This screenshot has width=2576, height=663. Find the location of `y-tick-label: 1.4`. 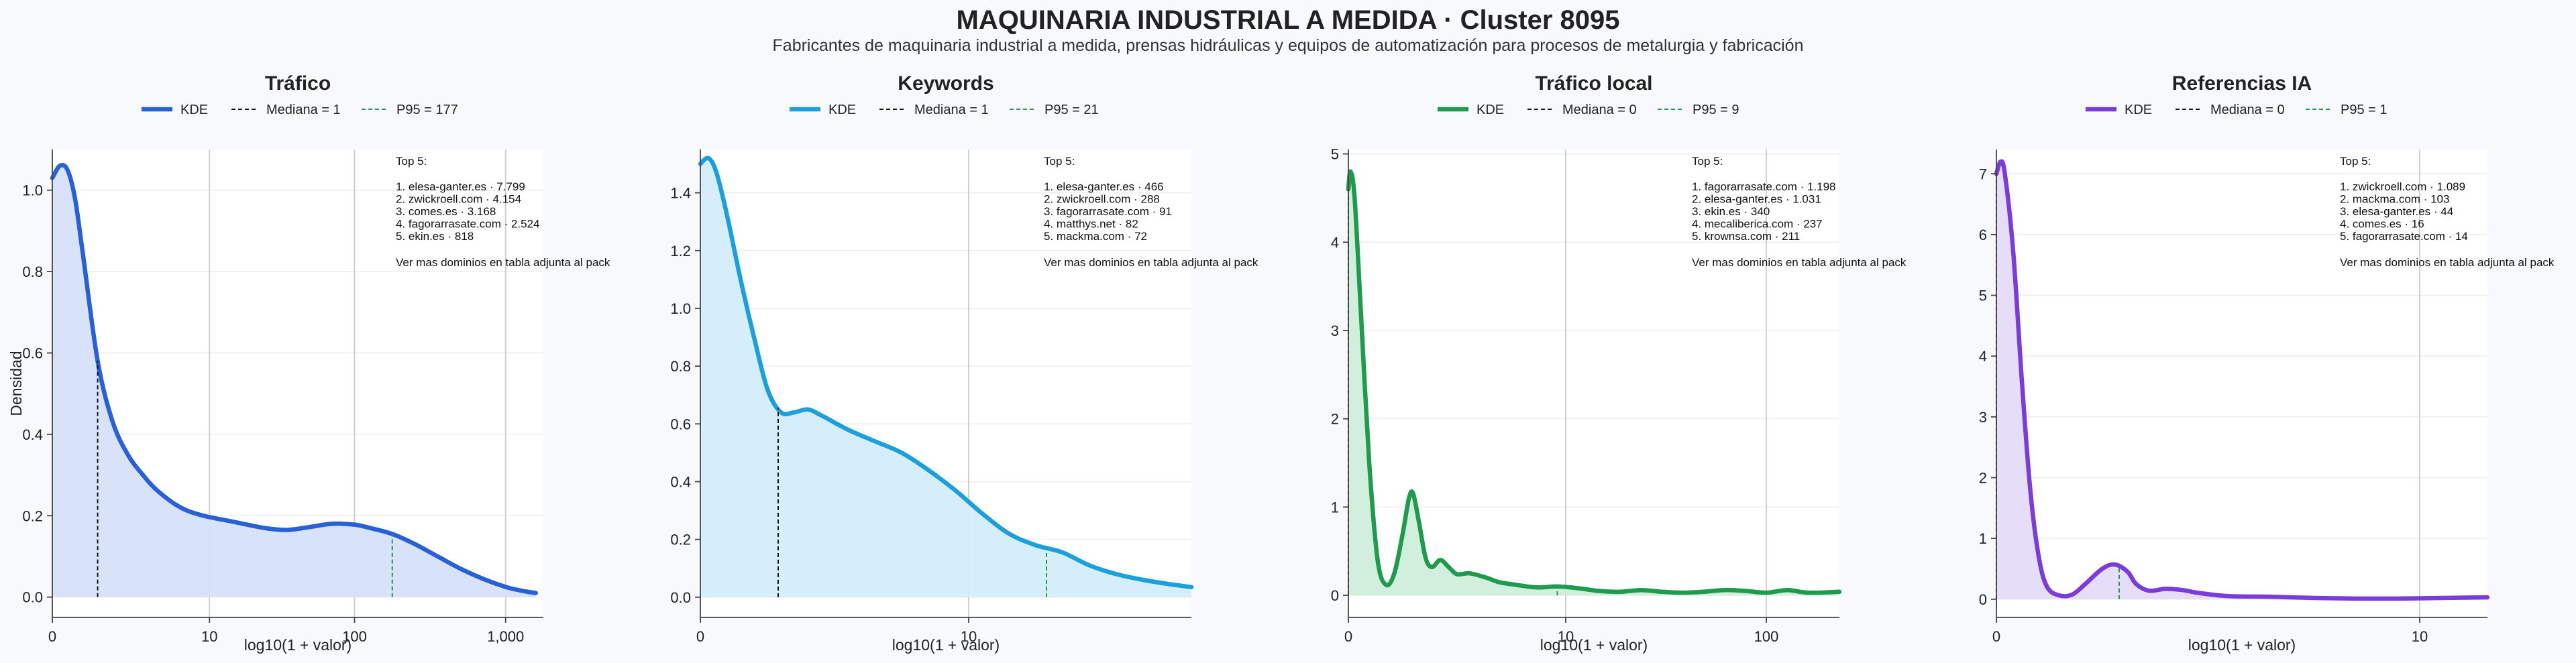

y-tick-label: 1.4 is located at coordinates (680, 193).